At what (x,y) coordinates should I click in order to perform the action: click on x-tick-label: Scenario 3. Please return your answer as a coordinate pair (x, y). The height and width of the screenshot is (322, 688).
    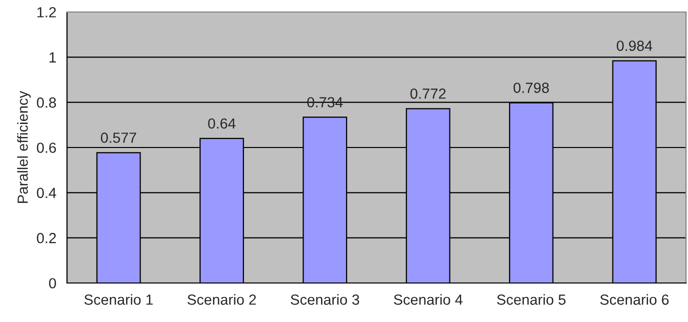
    Looking at the image, I should click on (325, 299).